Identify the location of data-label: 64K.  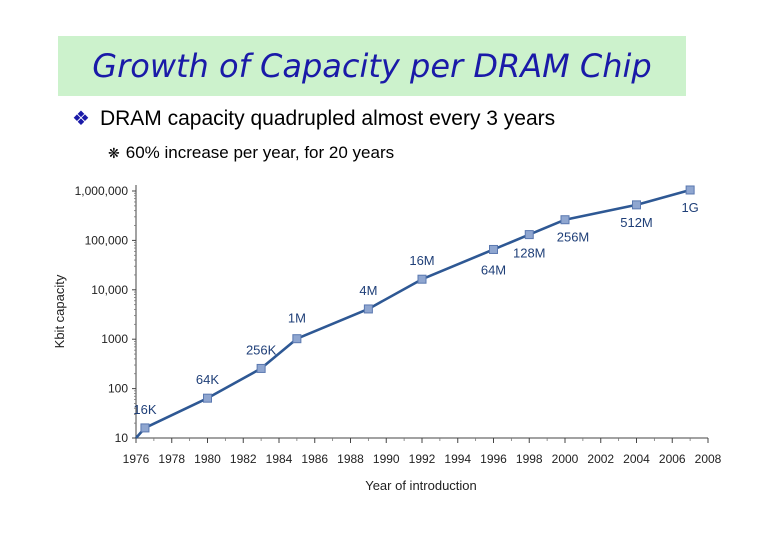
(207, 379).